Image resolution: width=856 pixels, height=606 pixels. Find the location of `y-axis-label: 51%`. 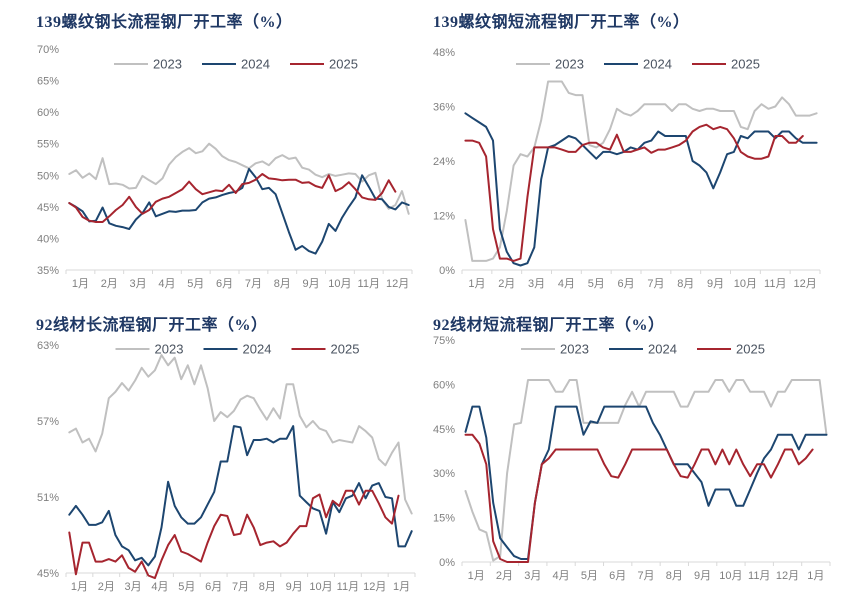

y-axis-label: 51% is located at coordinates (48, 498).